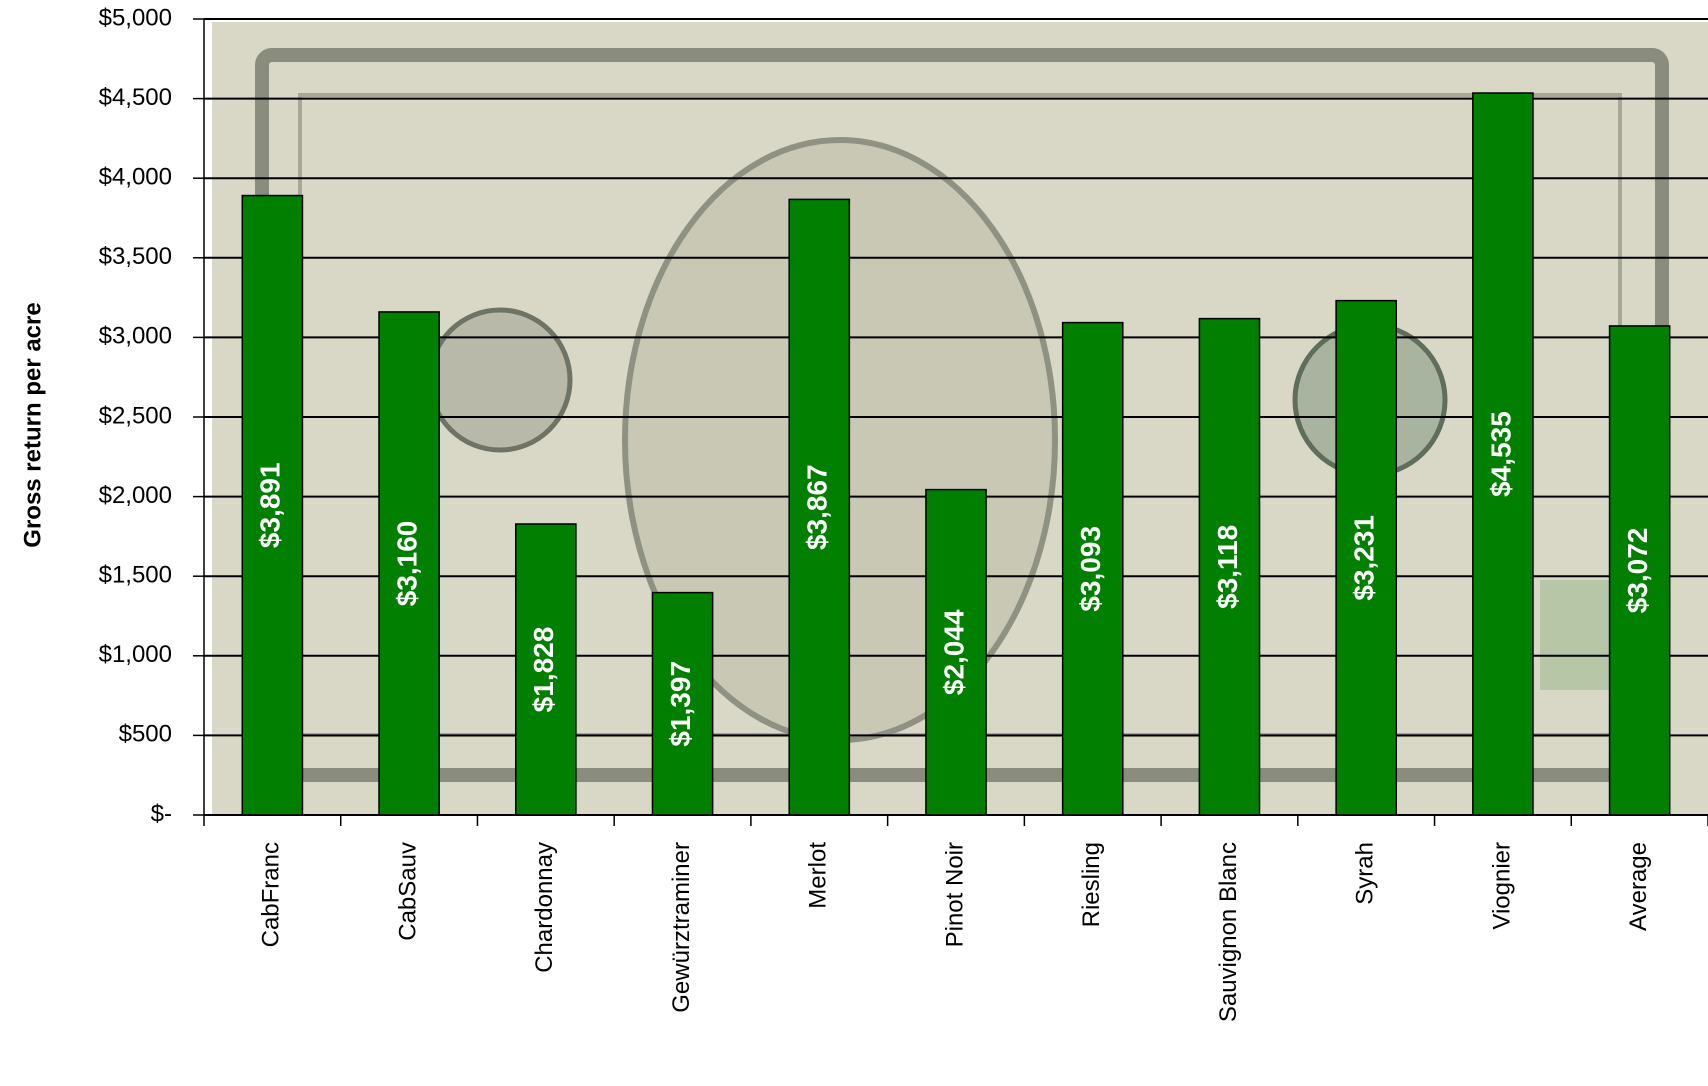 Image resolution: width=1708 pixels, height=1086 pixels. I want to click on value-label: $3,891, so click(270, 505).